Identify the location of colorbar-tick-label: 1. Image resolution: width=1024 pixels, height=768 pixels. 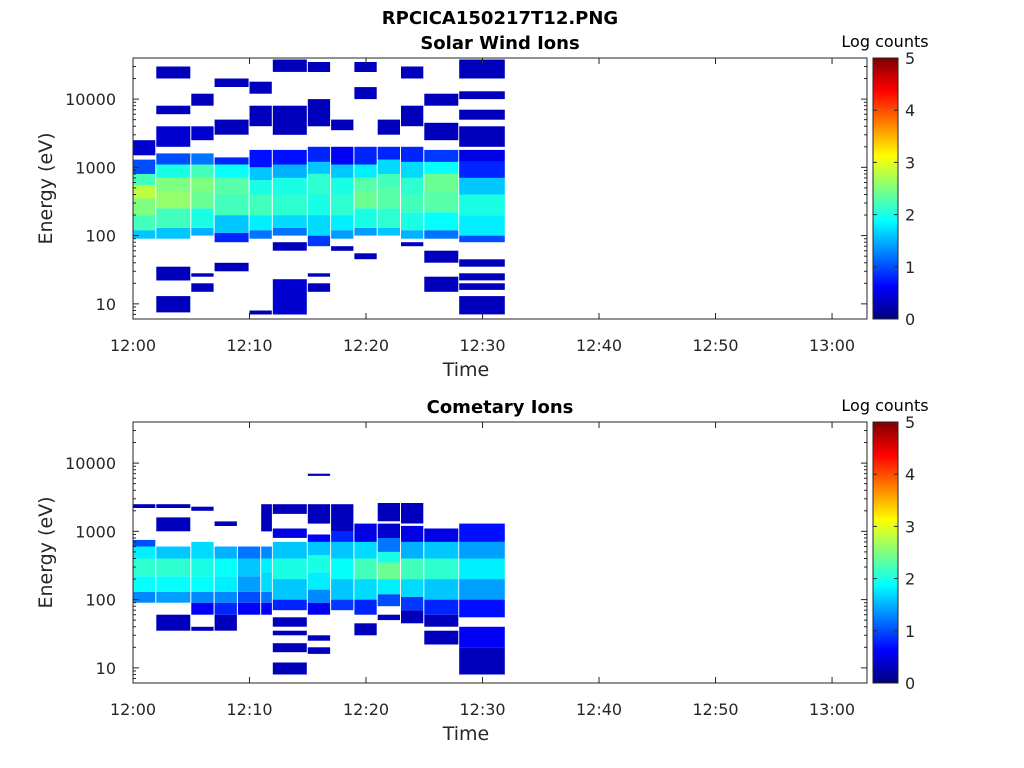
(910, 267).